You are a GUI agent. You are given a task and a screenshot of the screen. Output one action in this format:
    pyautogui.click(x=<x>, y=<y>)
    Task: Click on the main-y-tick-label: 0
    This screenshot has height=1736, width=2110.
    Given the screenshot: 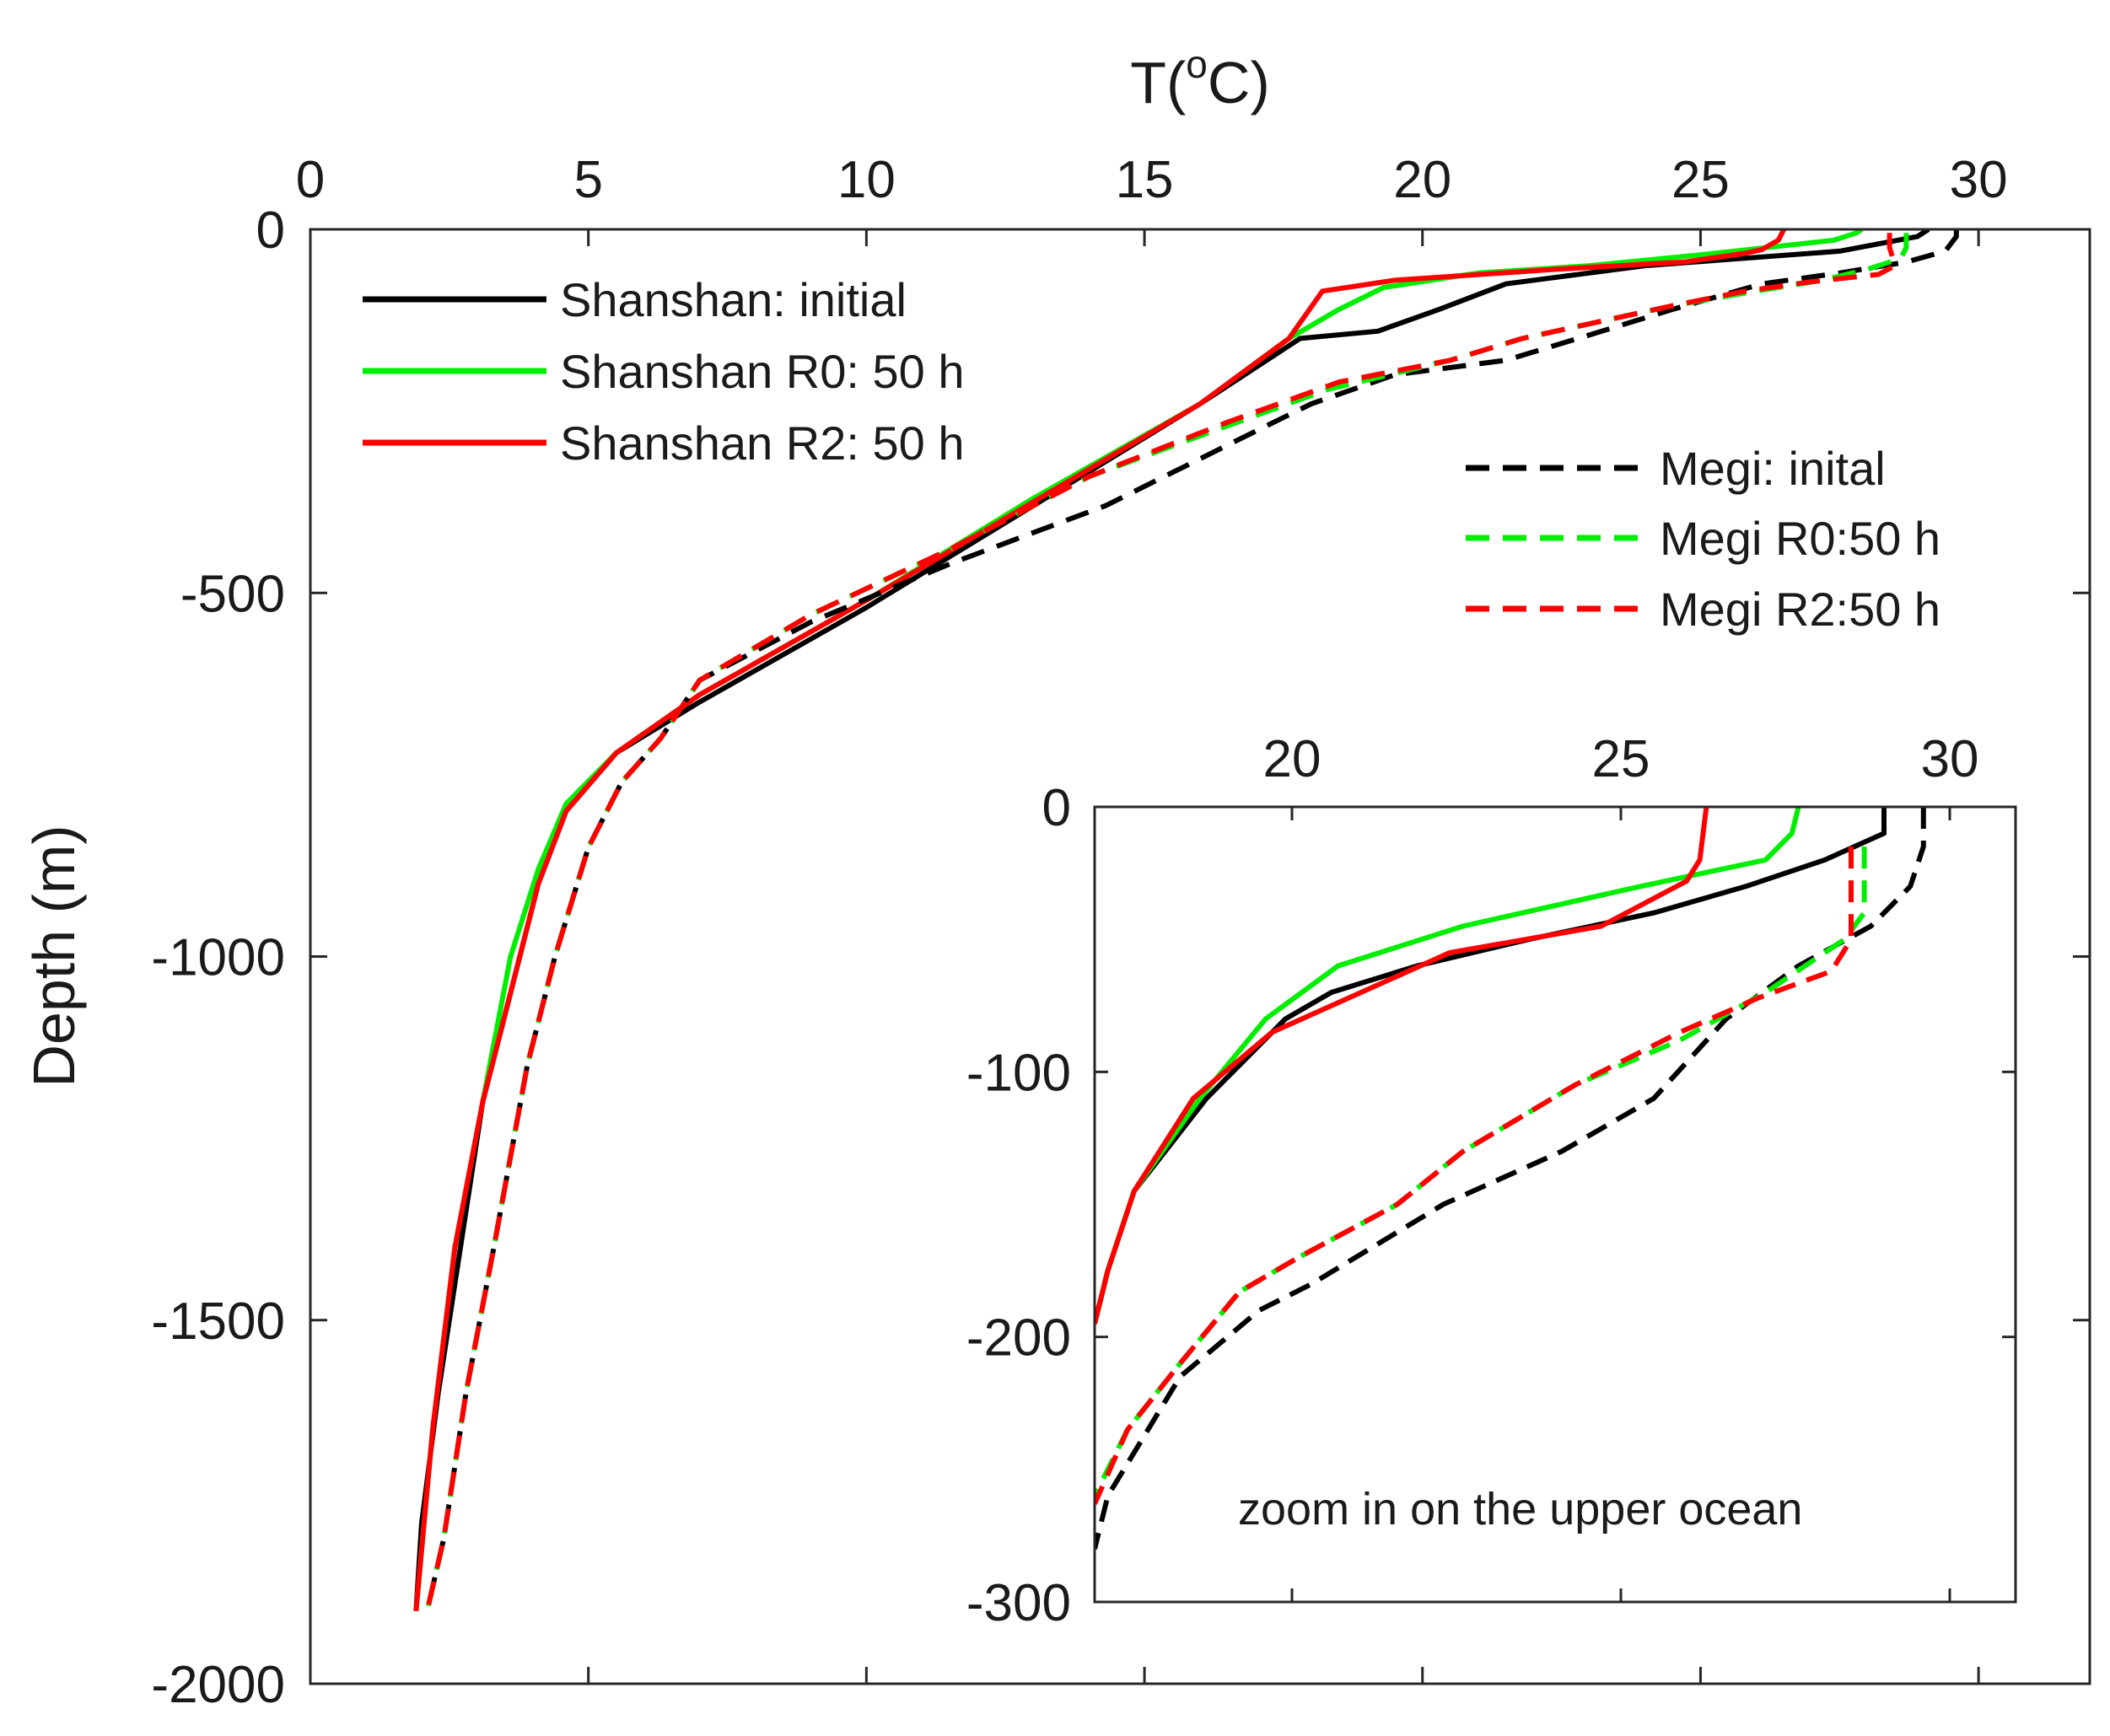 What is the action you would take?
    pyautogui.click(x=270, y=231)
    